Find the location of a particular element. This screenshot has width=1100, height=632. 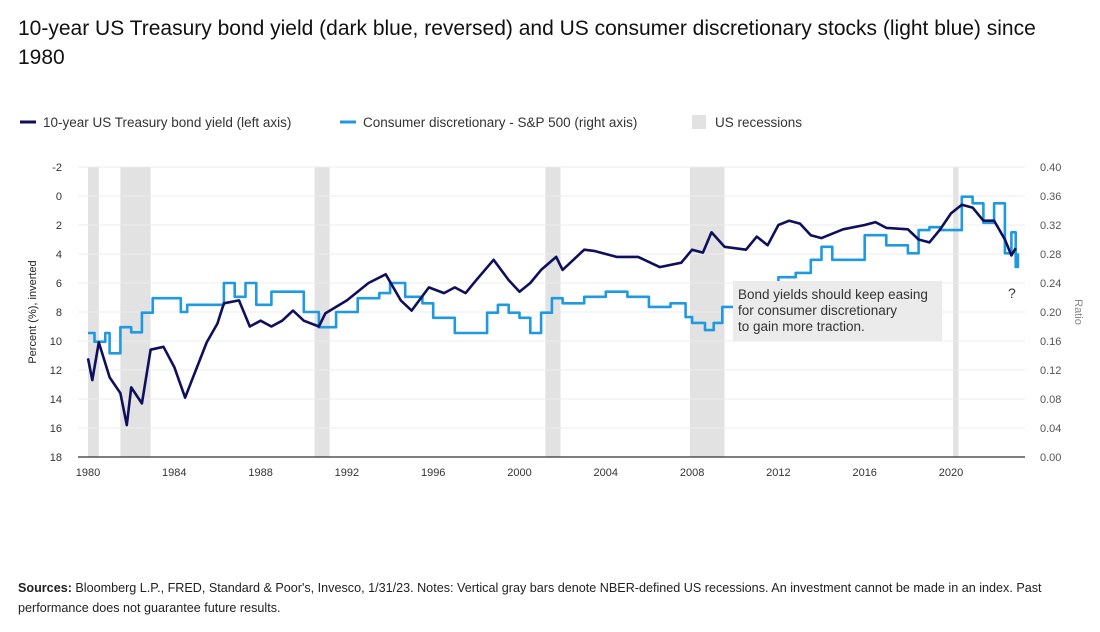

right-axis-tick-label: 0.08 is located at coordinates (1050, 400).